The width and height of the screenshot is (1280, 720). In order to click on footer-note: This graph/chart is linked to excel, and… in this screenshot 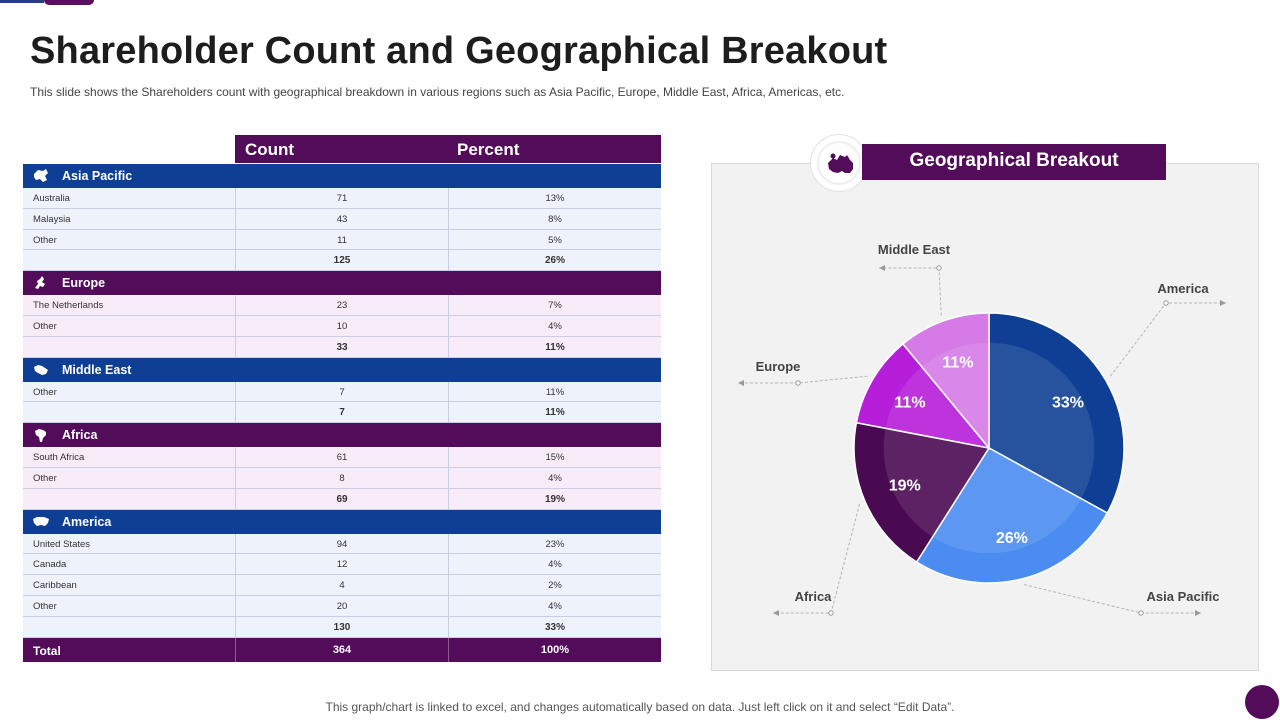, I will do `click(640, 707)`.